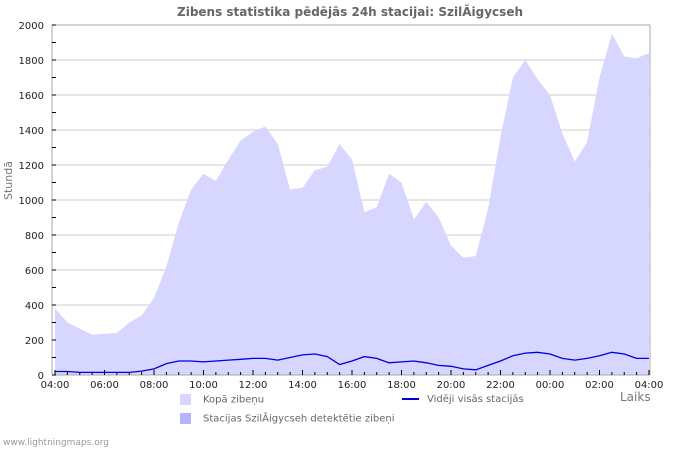 This screenshot has height=450, width=700. I want to click on svg-text: 1200, so click(31, 166).